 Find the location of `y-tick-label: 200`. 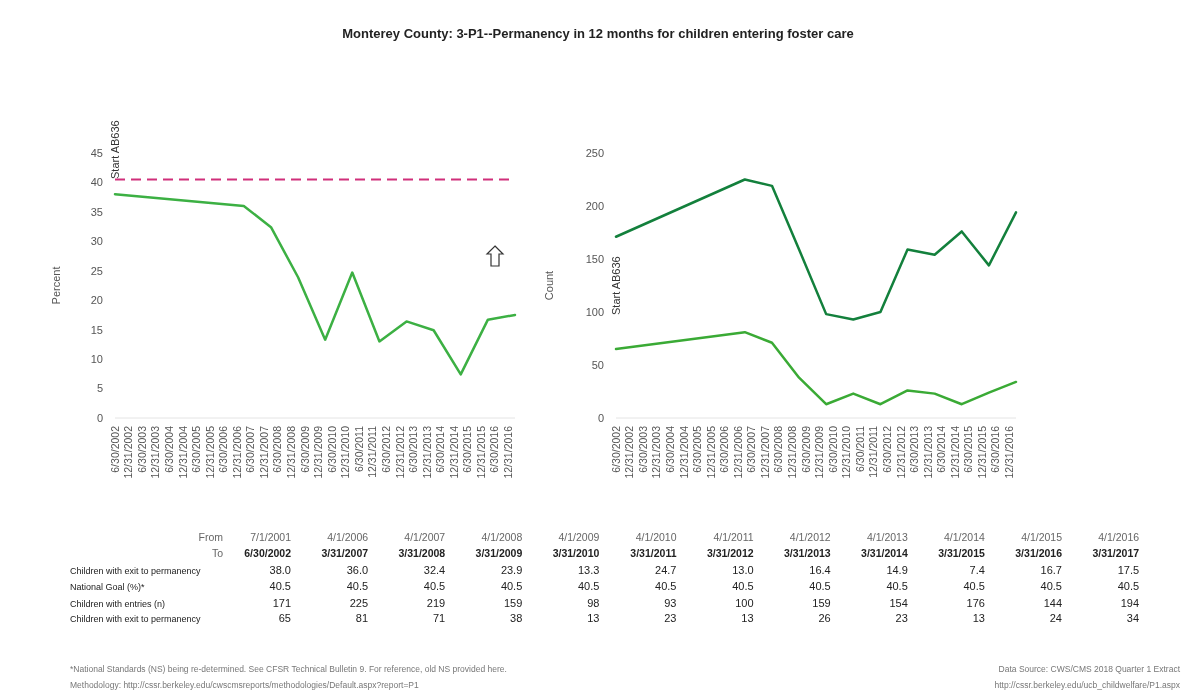

y-tick-label: 200 is located at coordinates (594, 205).